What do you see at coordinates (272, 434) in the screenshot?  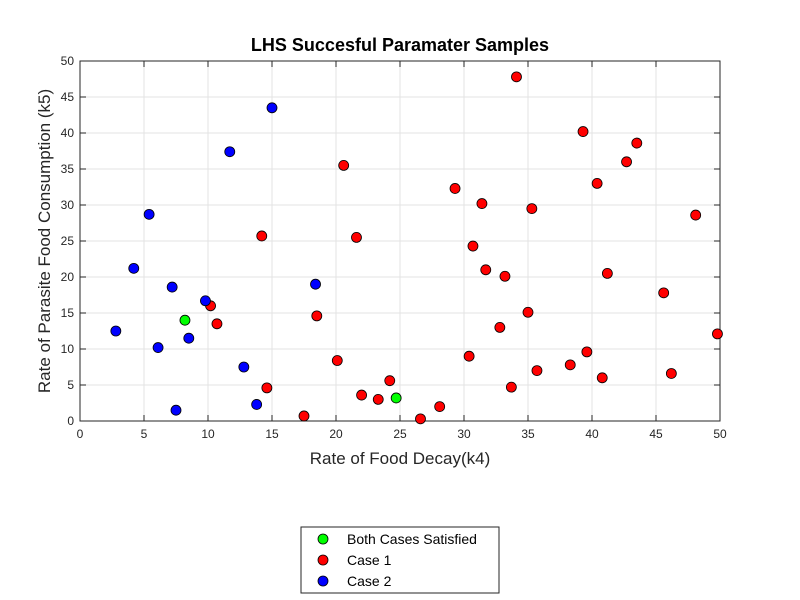 I see `x-tick-label: 15` at bounding box center [272, 434].